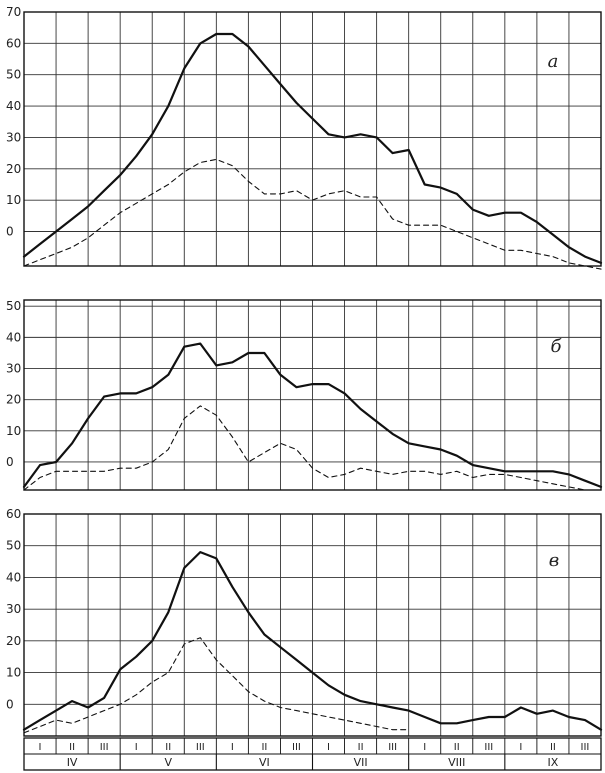  I want to click on month-label: V, so click(168, 762).